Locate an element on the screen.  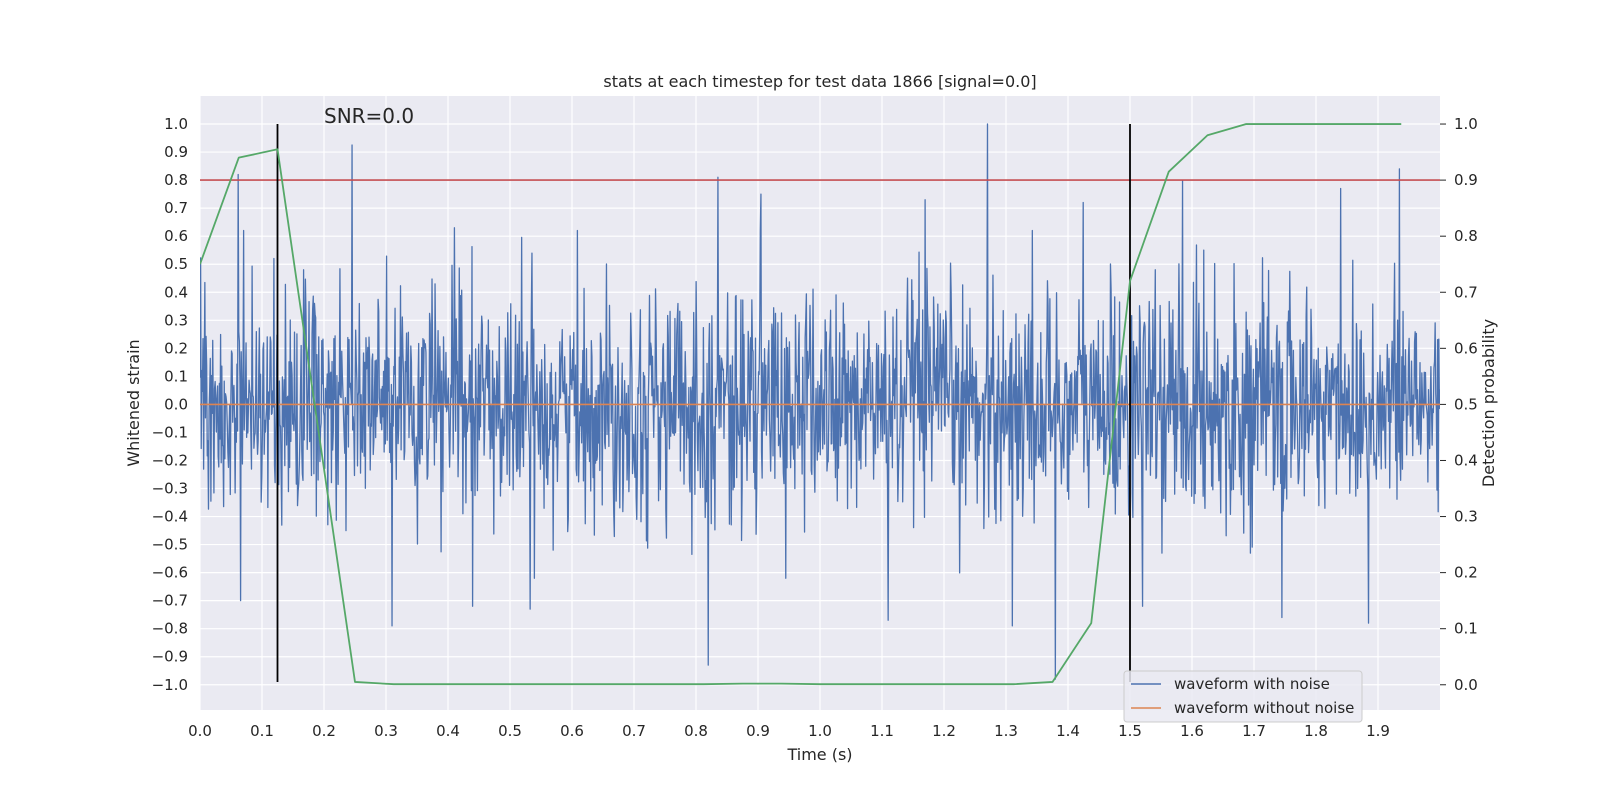
y-right-tick-label: 0.4 is located at coordinates (1466, 460).